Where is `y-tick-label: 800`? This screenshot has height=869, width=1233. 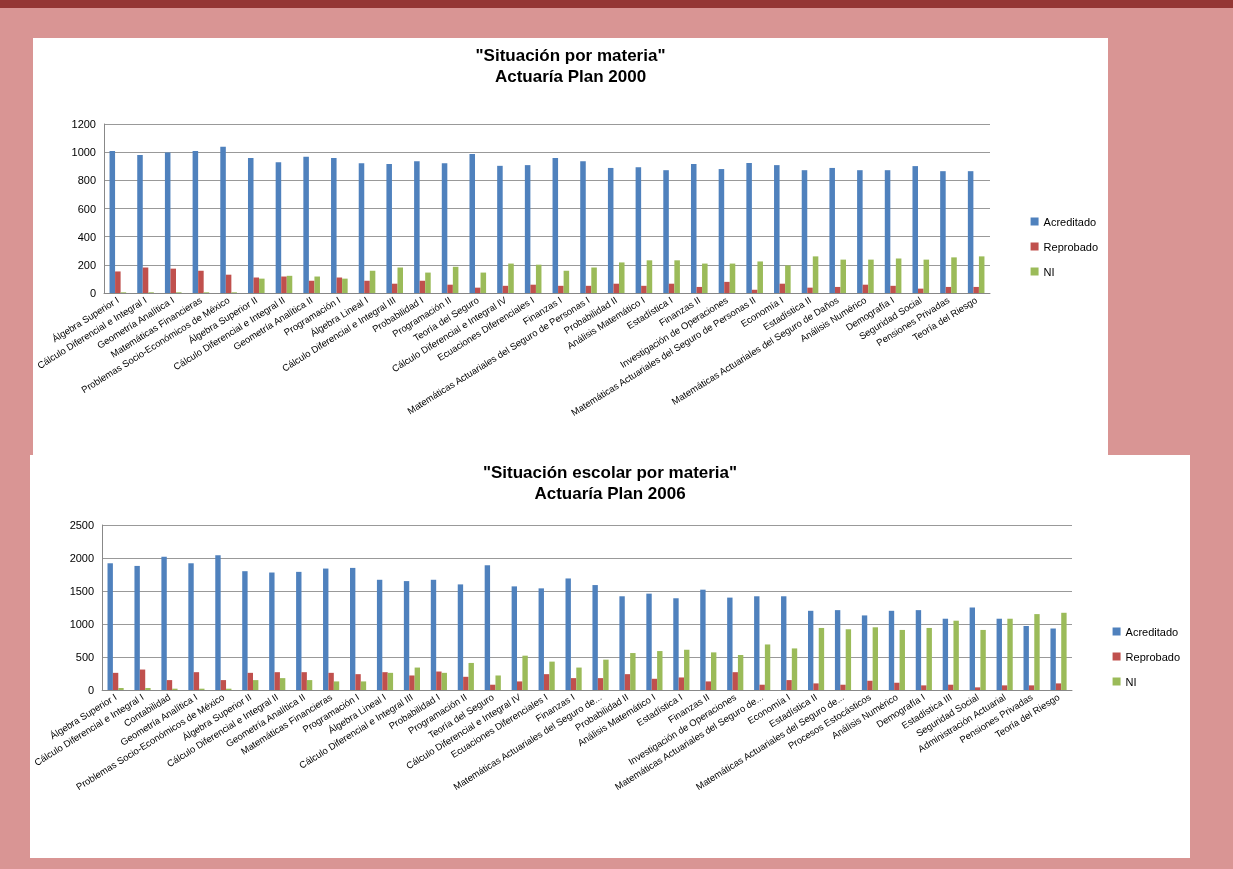 y-tick-label: 800 is located at coordinates (86, 180).